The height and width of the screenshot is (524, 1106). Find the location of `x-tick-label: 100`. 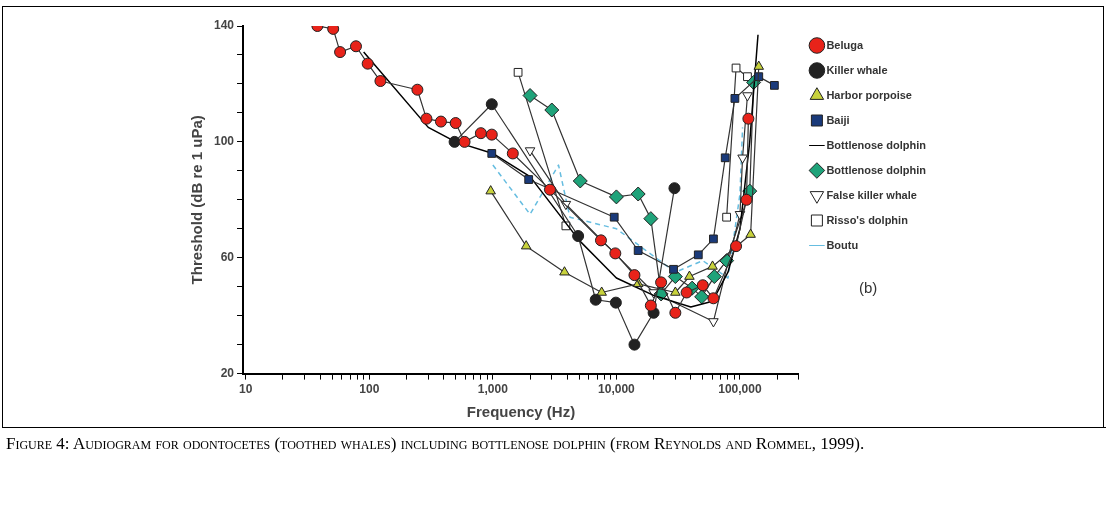

x-tick-label: 100 is located at coordinates (369, 389).